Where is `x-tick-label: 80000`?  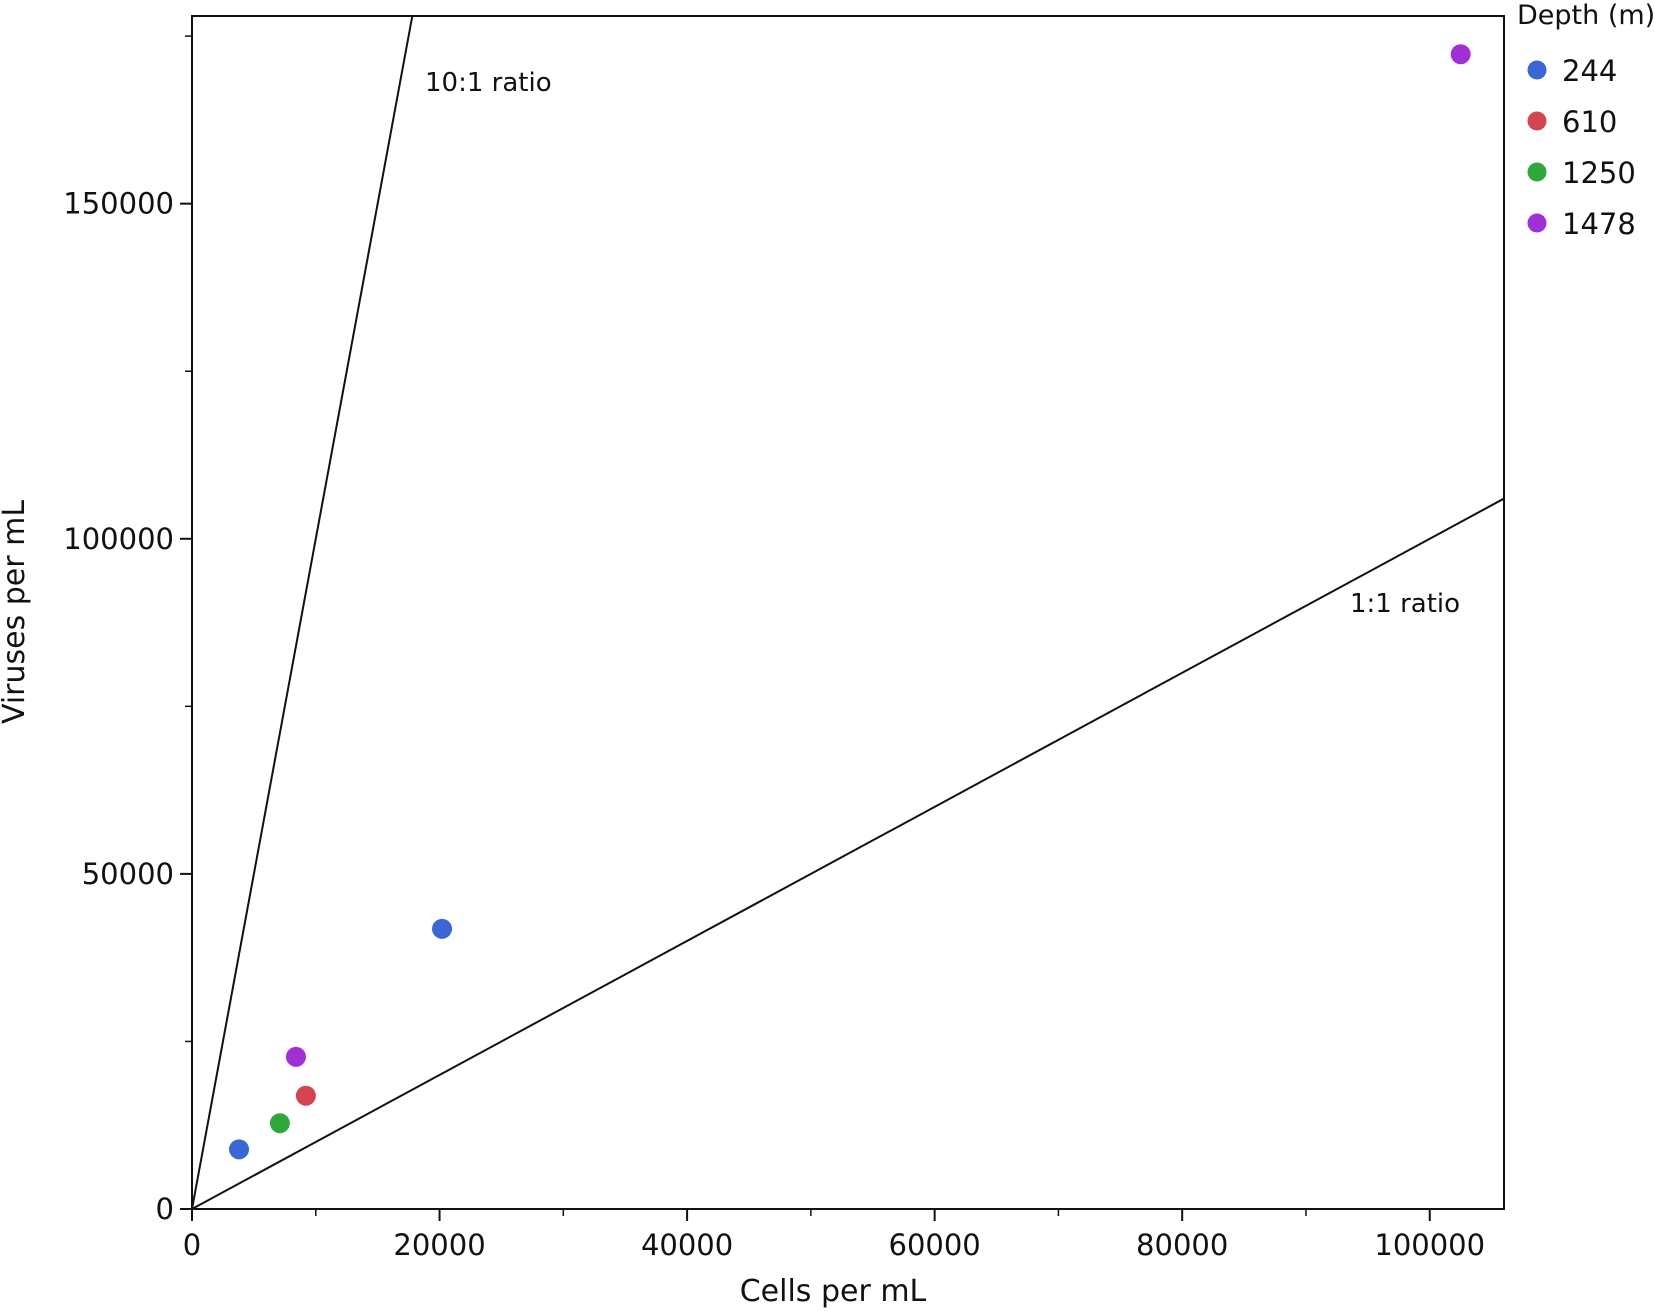 x-tick-label: 80000 is located at coordinates (1182, 1245).